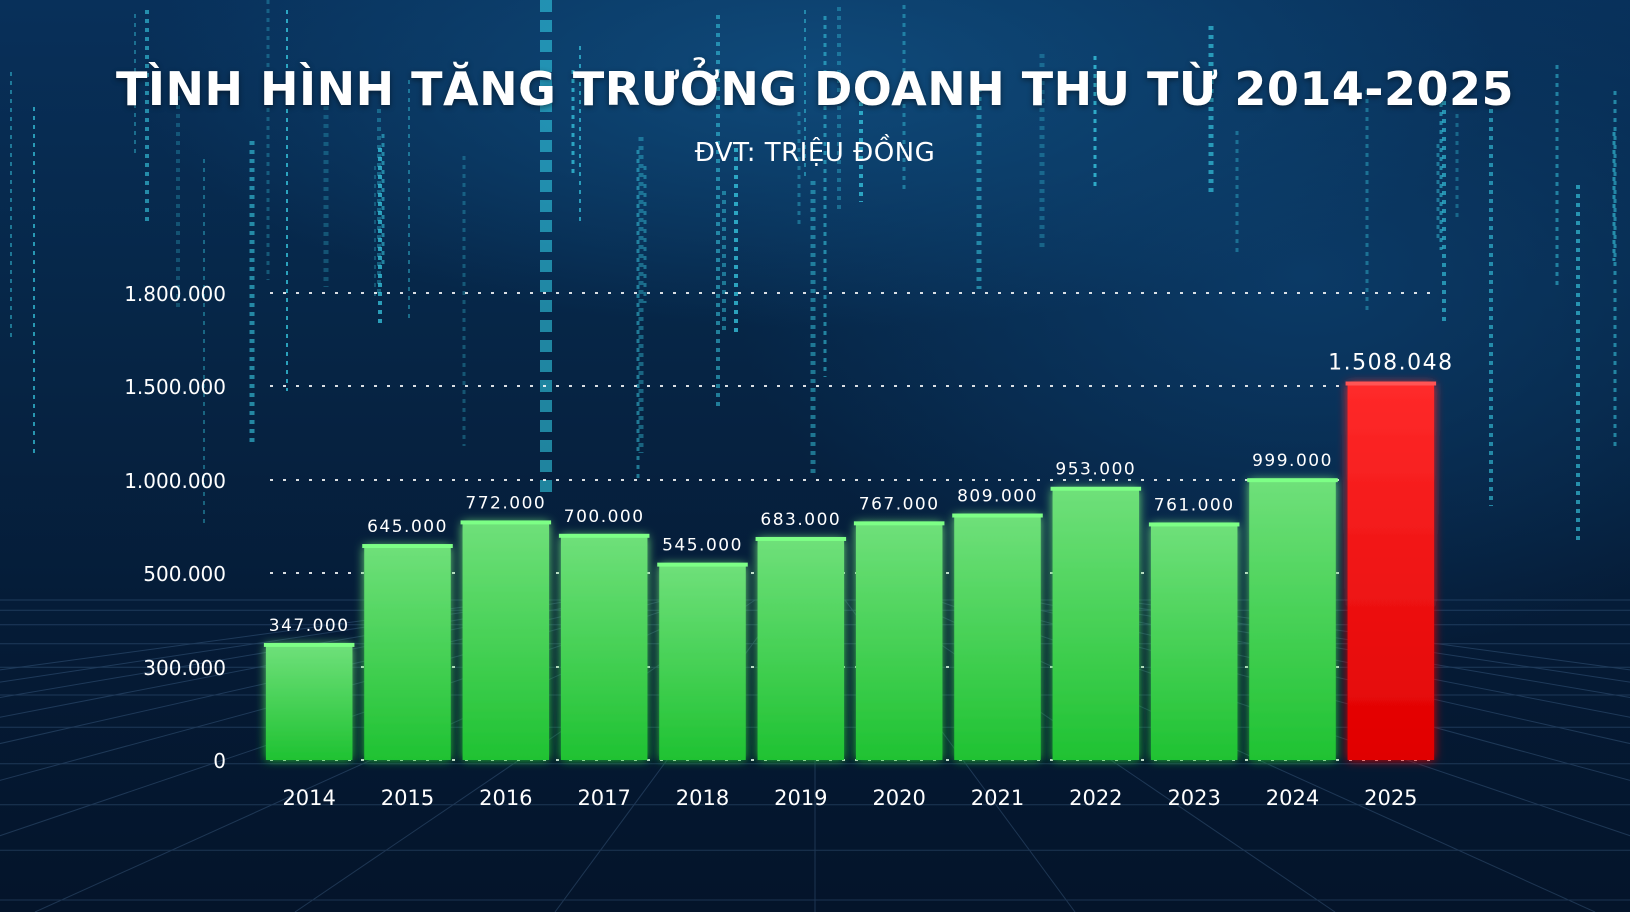 This screenshot has width=1630, height=912. Describe the element at coordinates (184, 574) in the screenshot. I see `y-tick-label: 500.000` at that location.